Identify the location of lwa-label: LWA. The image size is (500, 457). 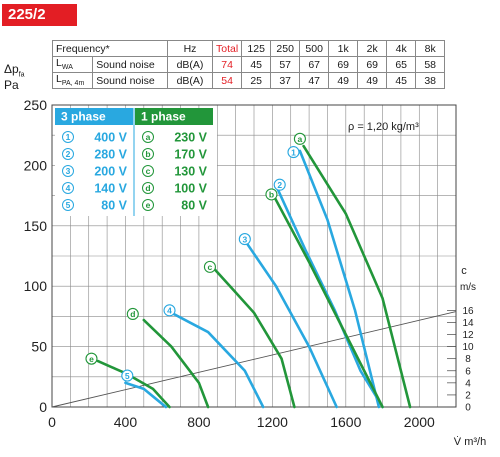
(72, 64).